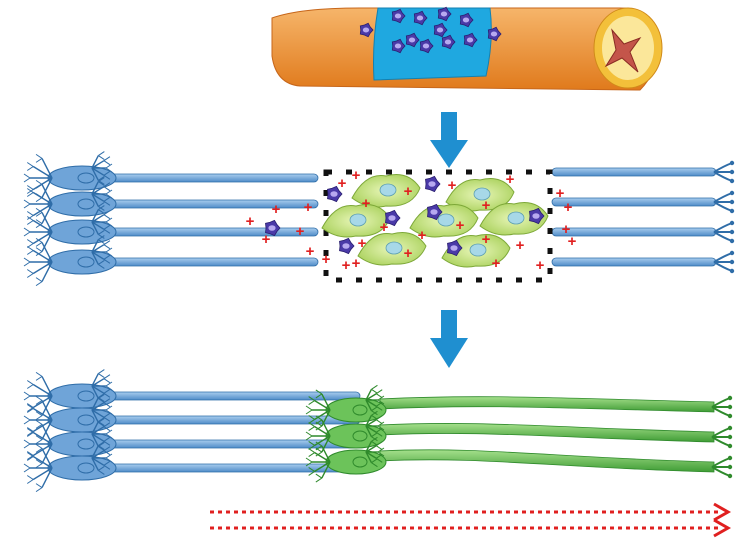 The image size is (744, 539). I want to click on regenerated-neuron, so click(556, 464).